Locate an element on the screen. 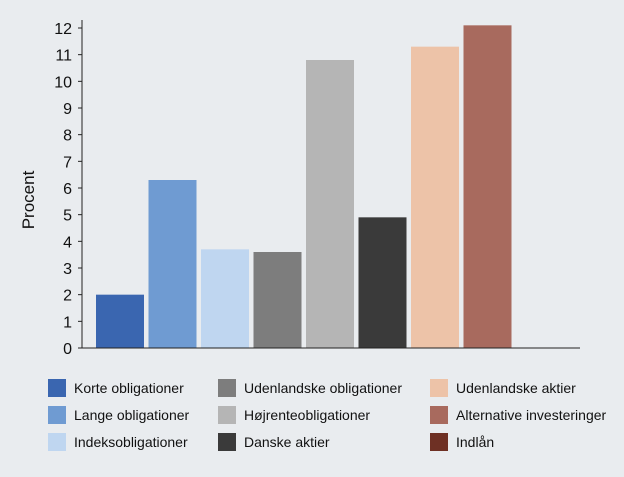 This screenshot has height=477, width=624. y-tick-label: 3 is located at coordinates (67, 269).